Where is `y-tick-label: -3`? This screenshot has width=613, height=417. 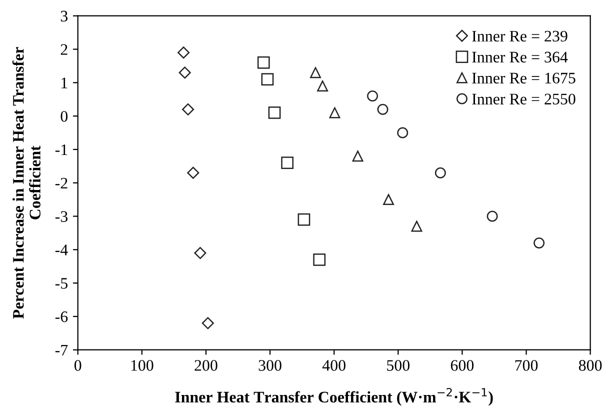 y-tick-label: -3 is located at coordinates (61, 216).